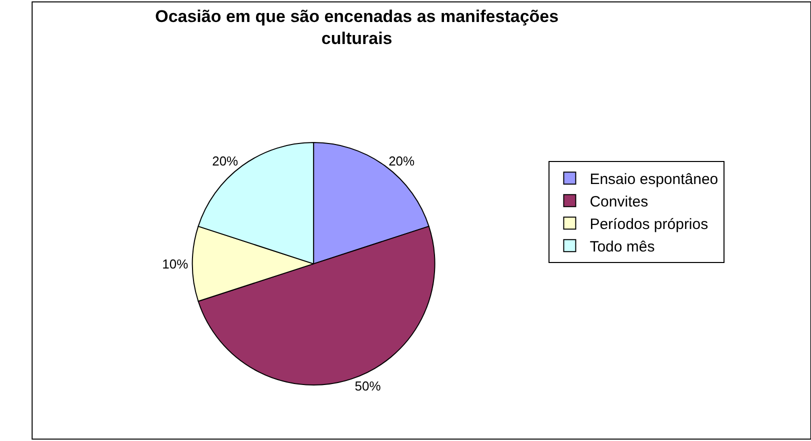  Describe the element at coordinates (368, 386) in the screenshot. I see `data-label: 50%` at that location.